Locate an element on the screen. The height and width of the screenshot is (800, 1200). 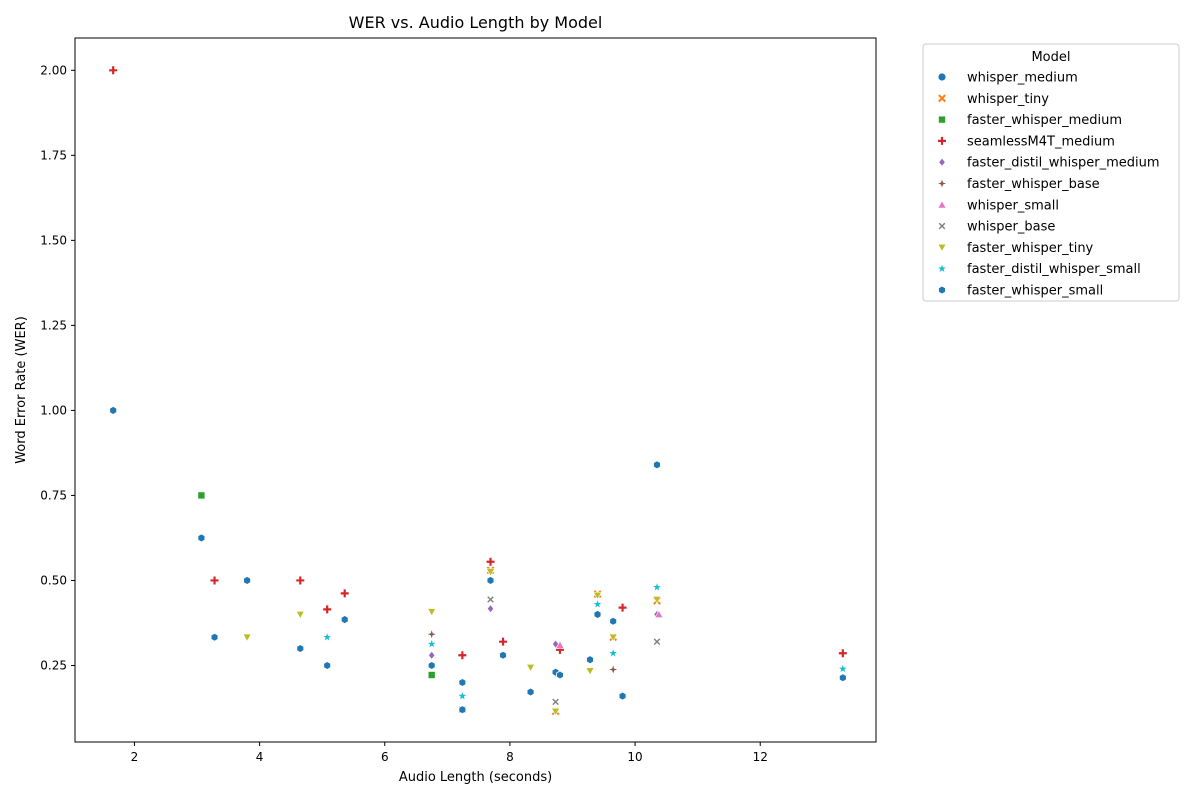
legend-item: faster_whisper_medium is located at coordinates (1030, 120).